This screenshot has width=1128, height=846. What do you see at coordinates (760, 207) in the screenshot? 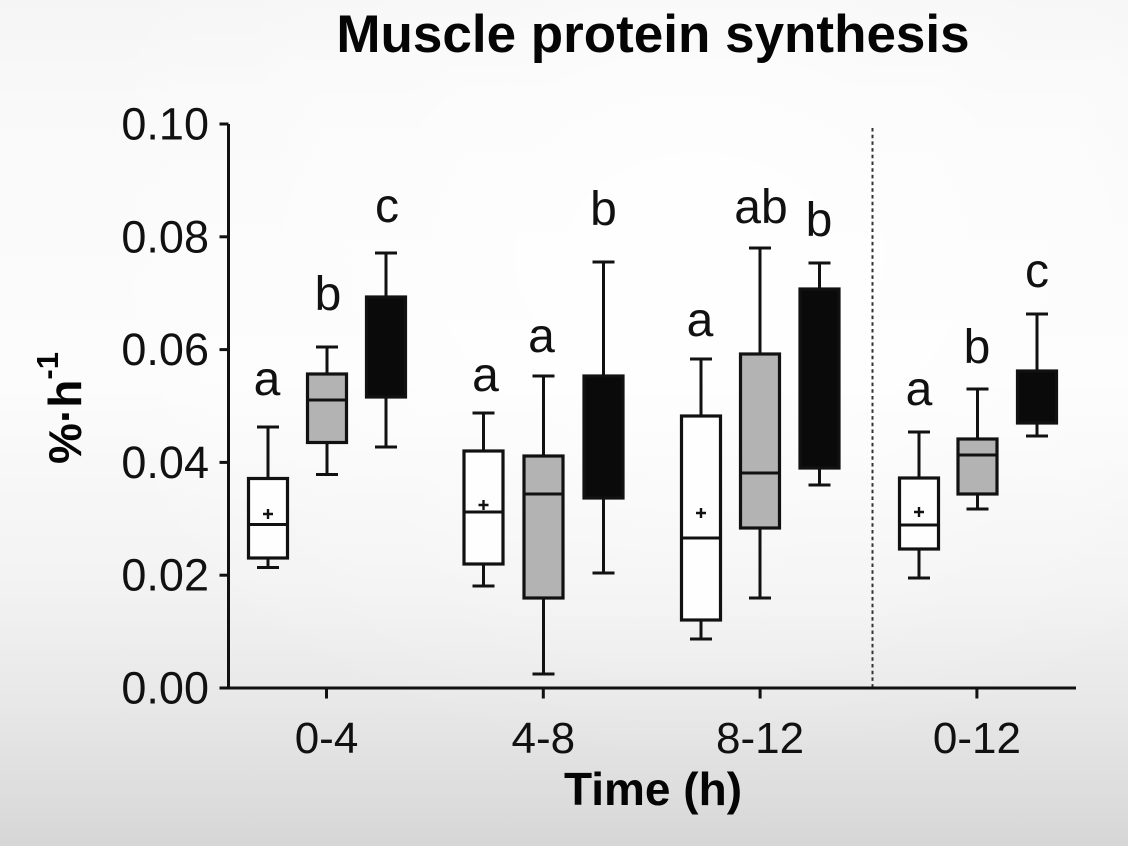
I see `svg-text: ab` at bounding box center [760, 207].